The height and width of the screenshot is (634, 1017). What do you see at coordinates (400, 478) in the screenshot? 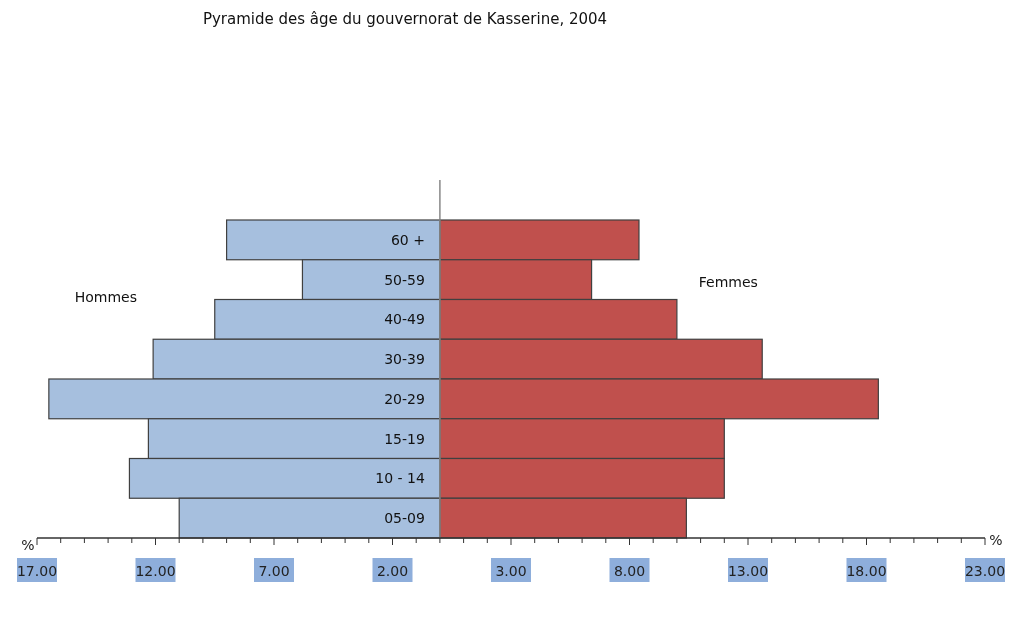
I see `y-tick-label: 10 - 14` at bounding box center [400, 478].